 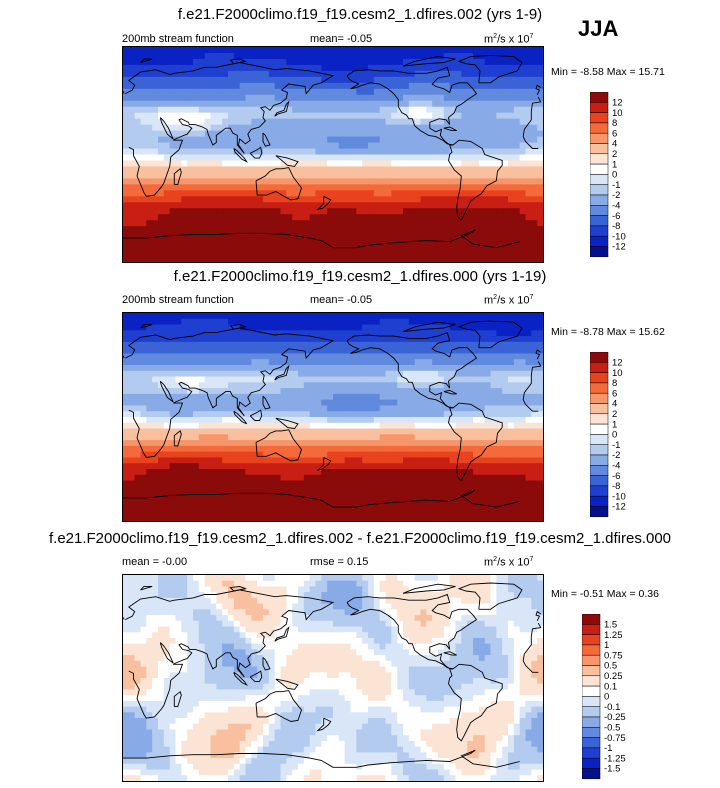 I want to click on panel2-mean-label: mean= -0.05, so click(x=341, y=300).